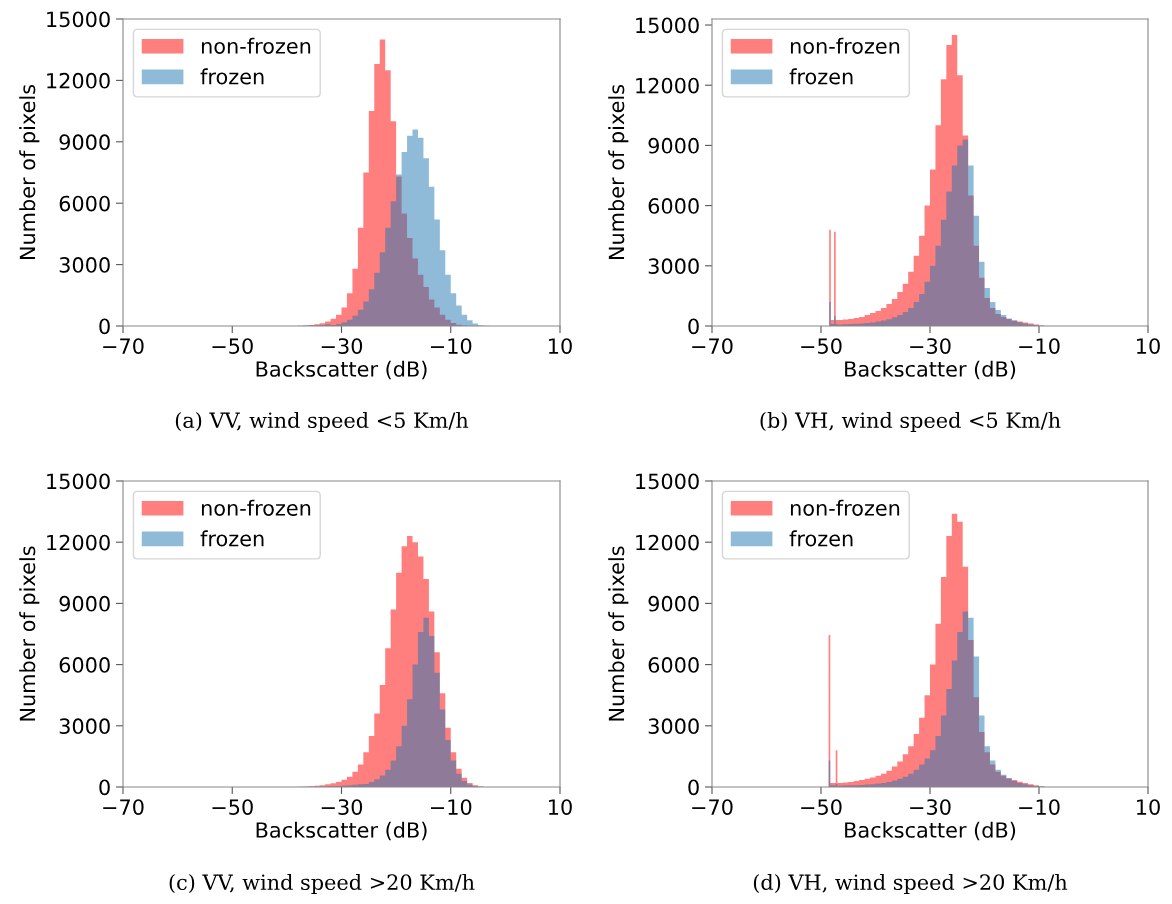 The width and height of the screenshot is (1172, 904). Describe the element at coordinates (910, 422) in the screenshot. I see `text: (b) VH, wind speed <5 Km/h` at that location.